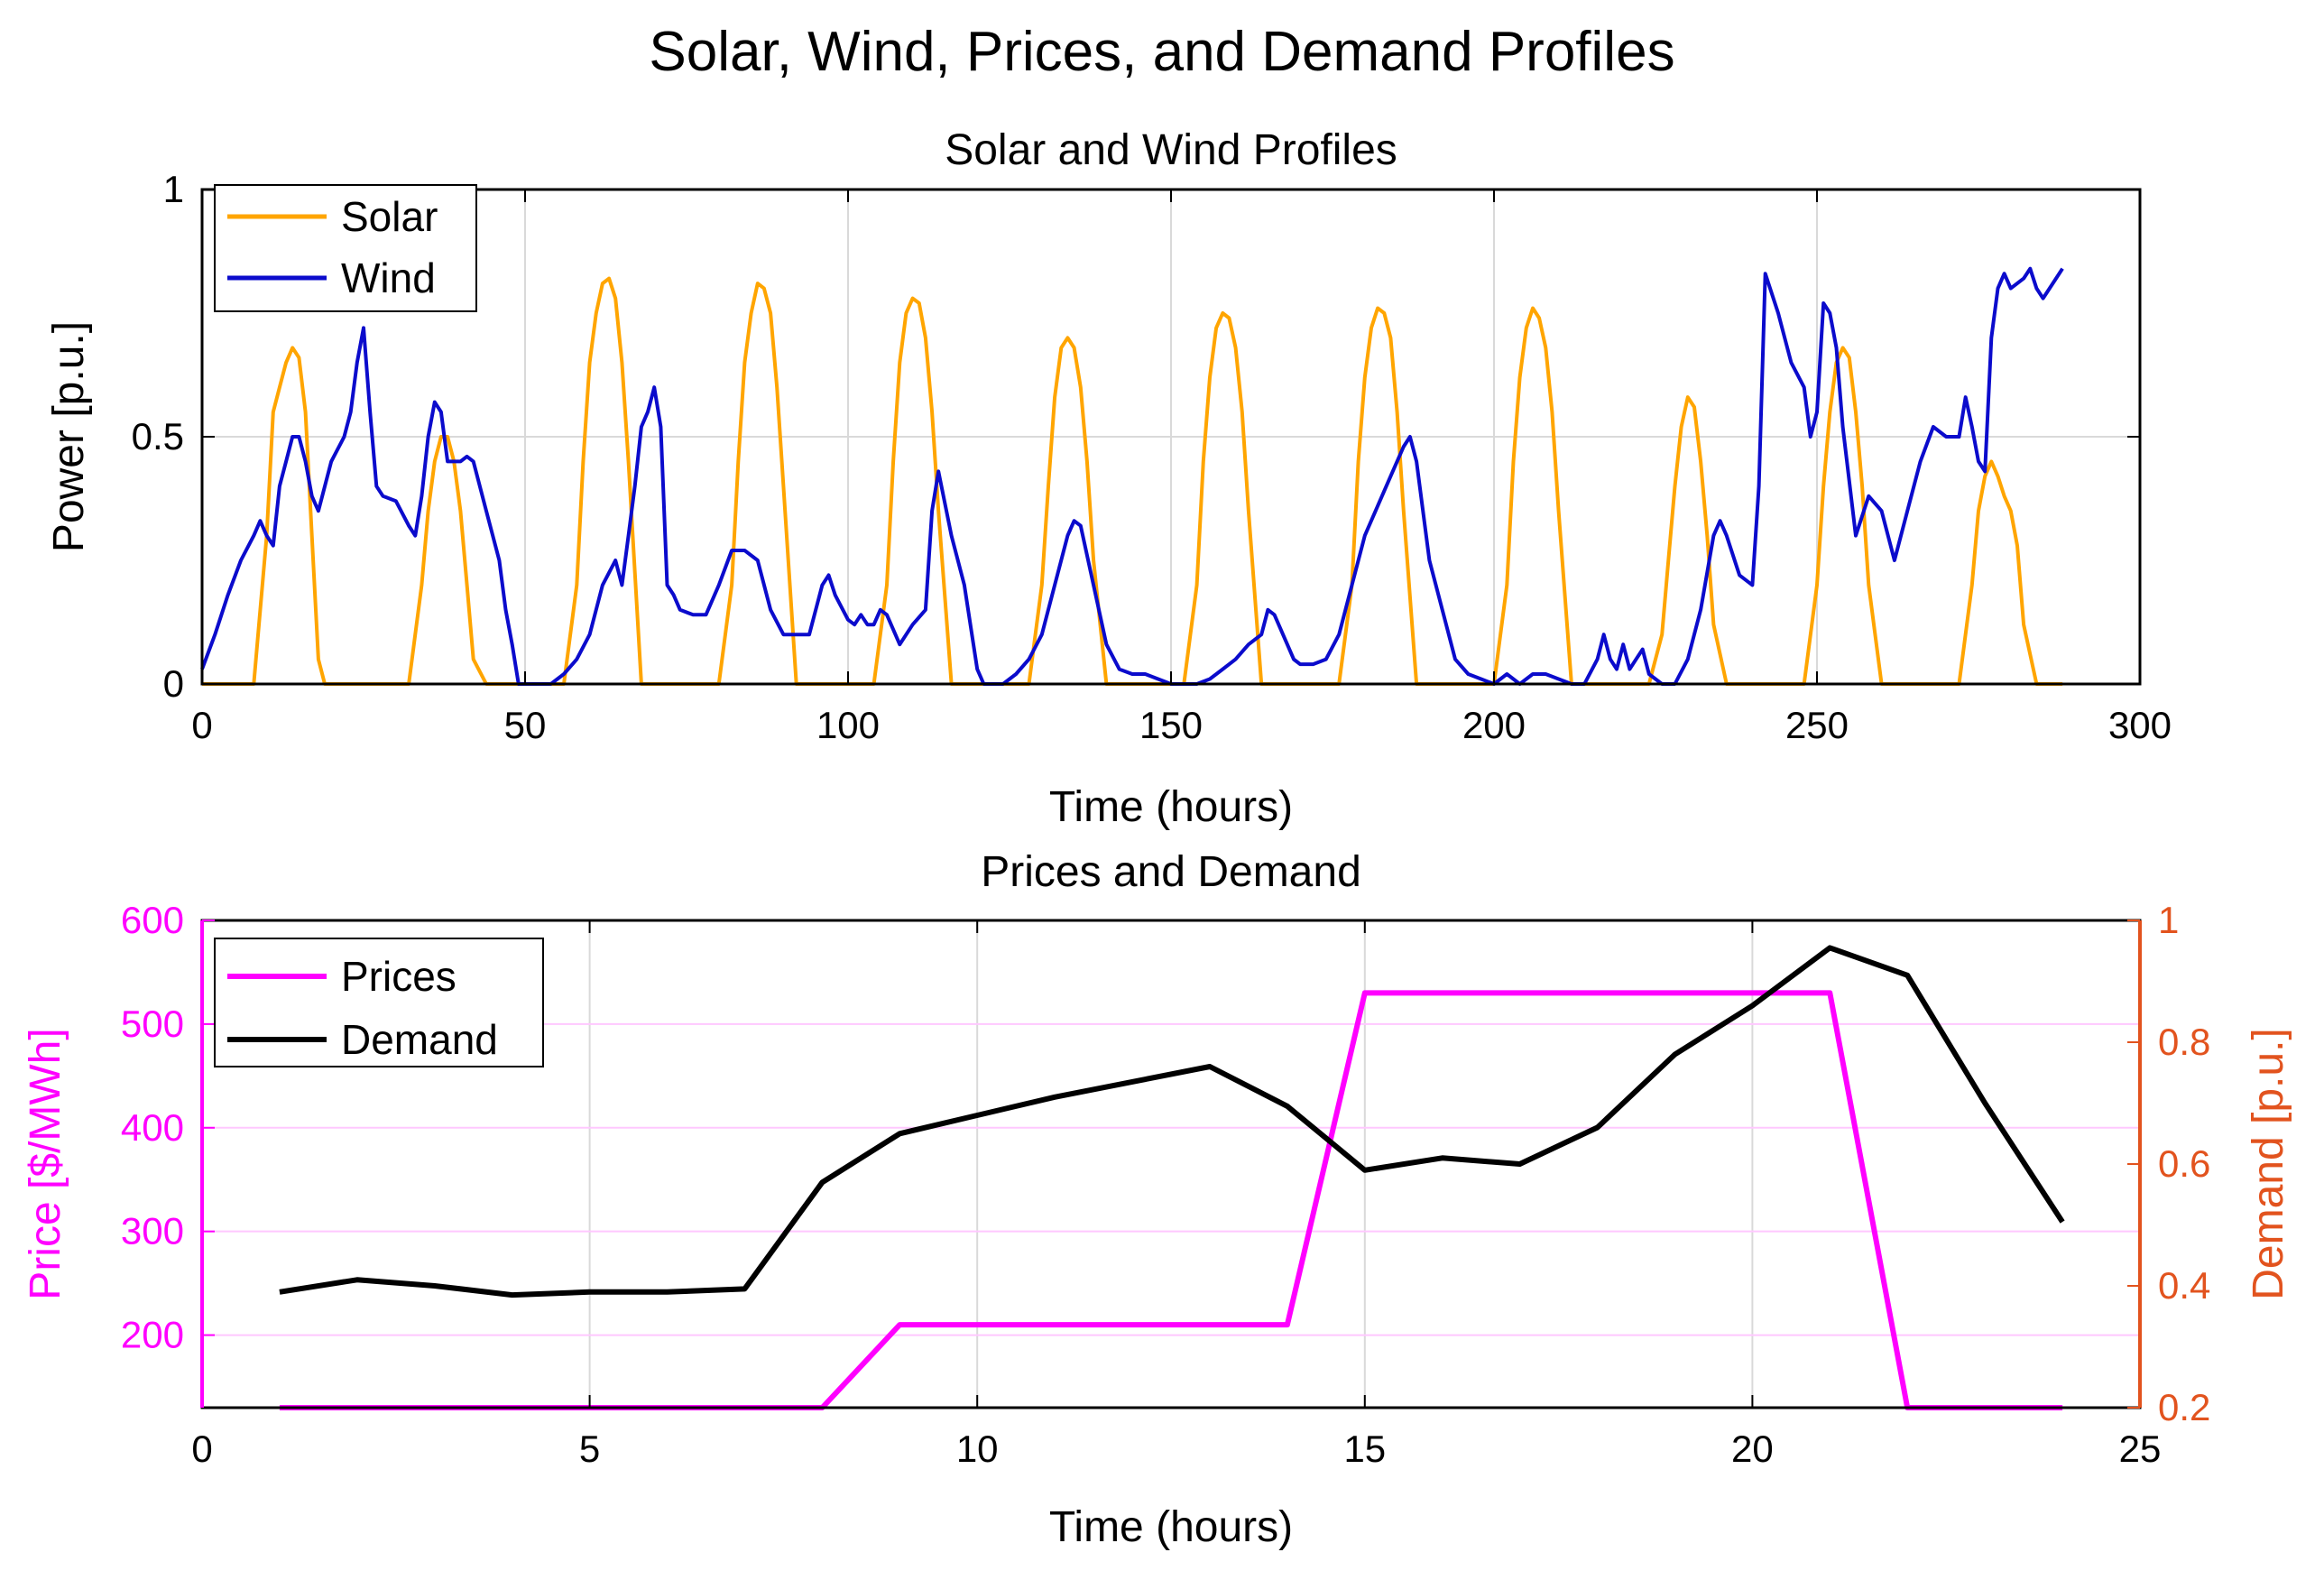  I want to click on prices-demand-legend-box, so click(379, 1003).